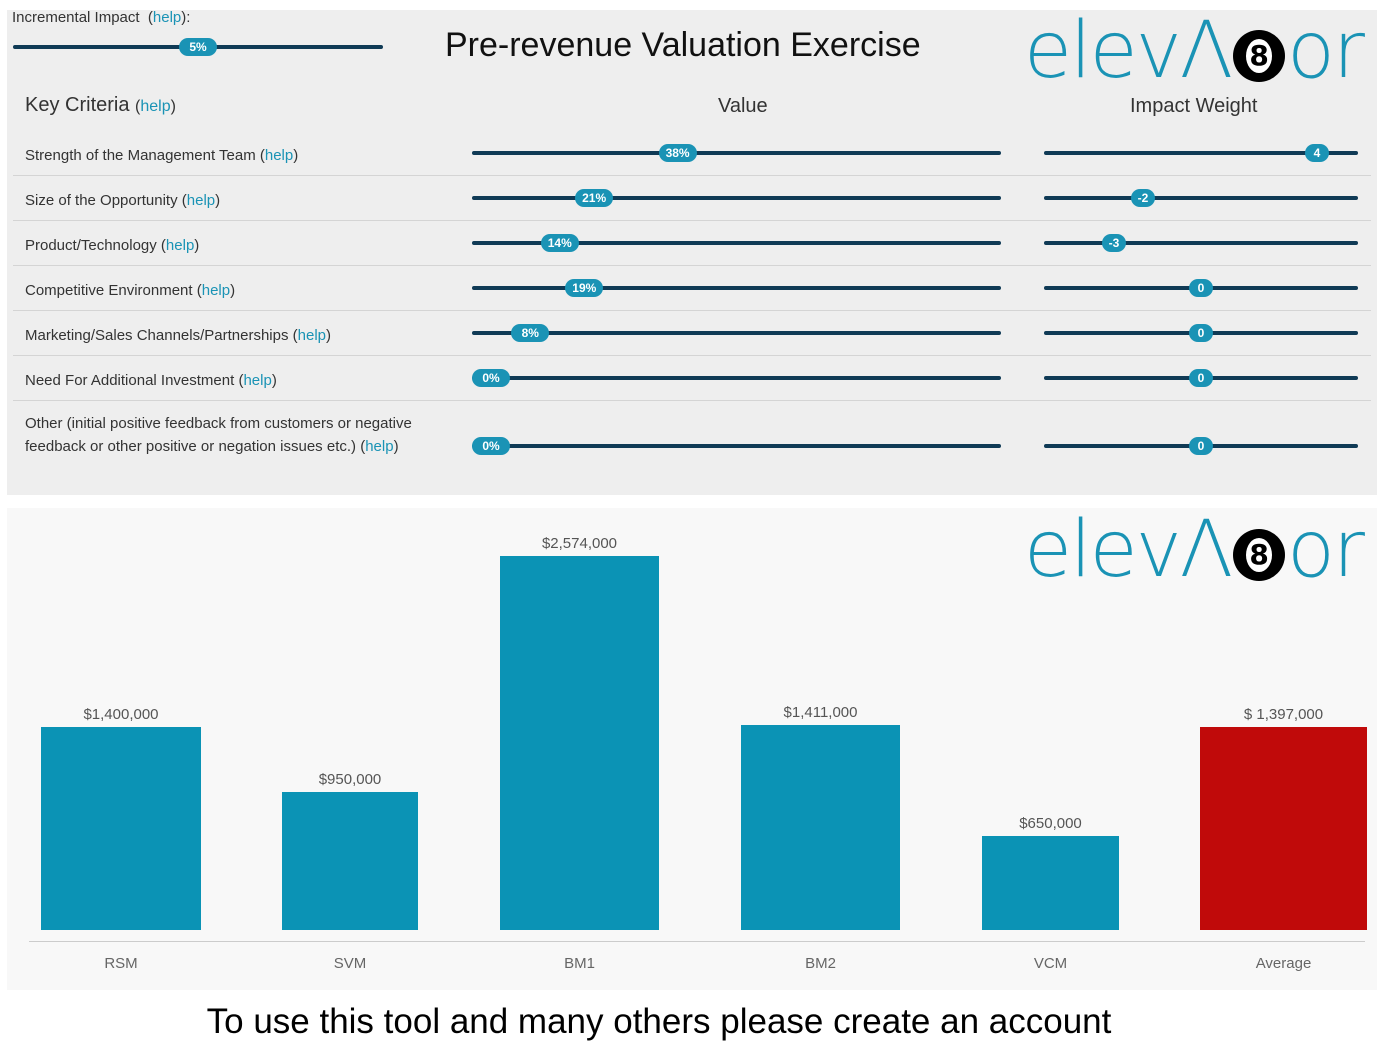  What do you see at coordinates (350, 779) in the screenshot?
I see `data-label: $950,000` at bounding box center [350, 779].